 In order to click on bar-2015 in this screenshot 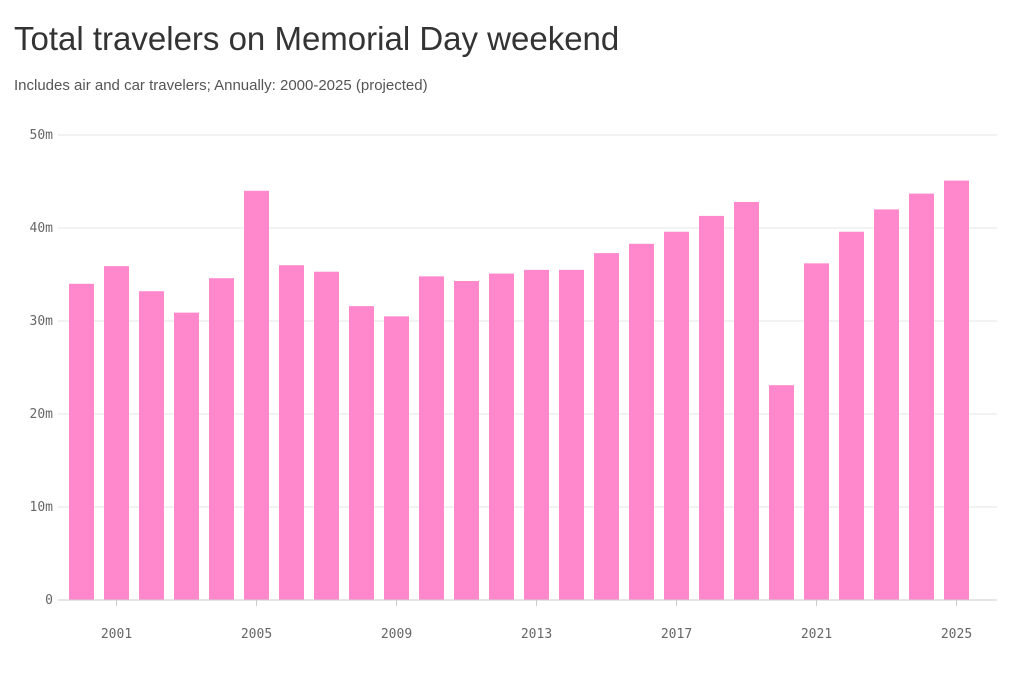, I will do `click(606, 427)`.